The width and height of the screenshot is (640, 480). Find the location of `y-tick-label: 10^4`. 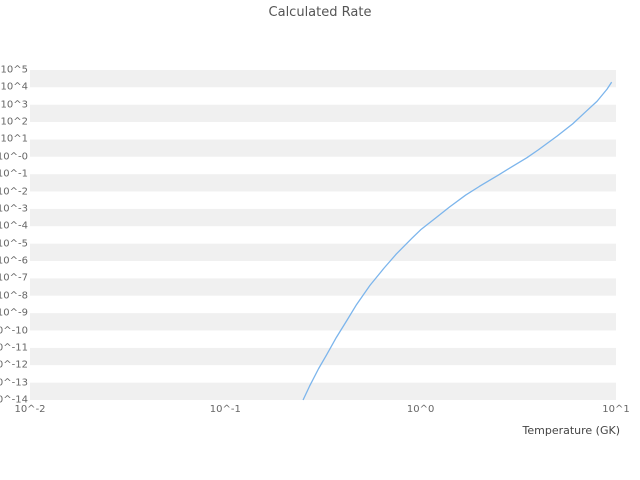

y-tick-label: 10^4 is located at coordinates (14, 87).